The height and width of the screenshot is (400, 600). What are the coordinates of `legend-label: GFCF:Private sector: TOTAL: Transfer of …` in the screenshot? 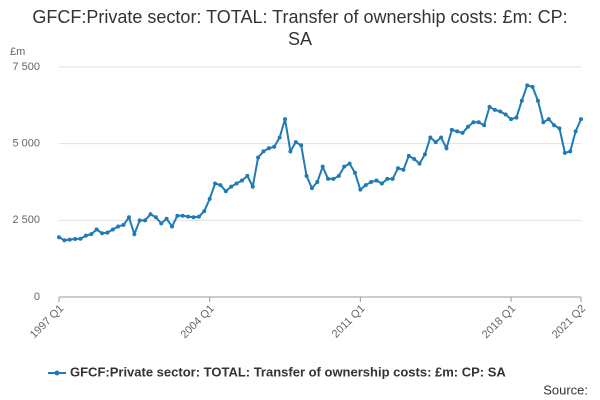 It's located at (288, 371).